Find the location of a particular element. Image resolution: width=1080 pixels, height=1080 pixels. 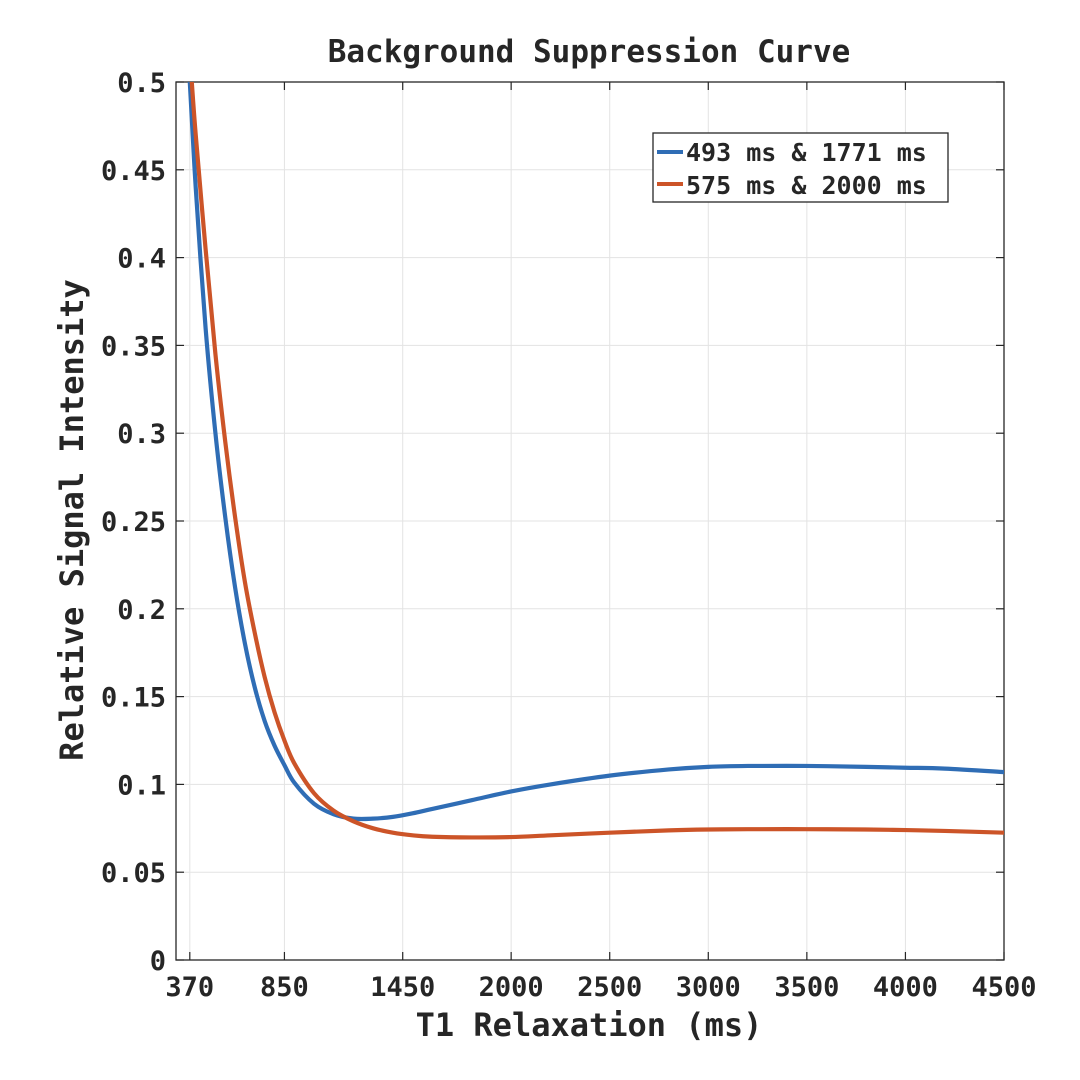

legend: 493 ms & 1771 ms 575 ms & 2000 ms is located at coordinates (800, 167).